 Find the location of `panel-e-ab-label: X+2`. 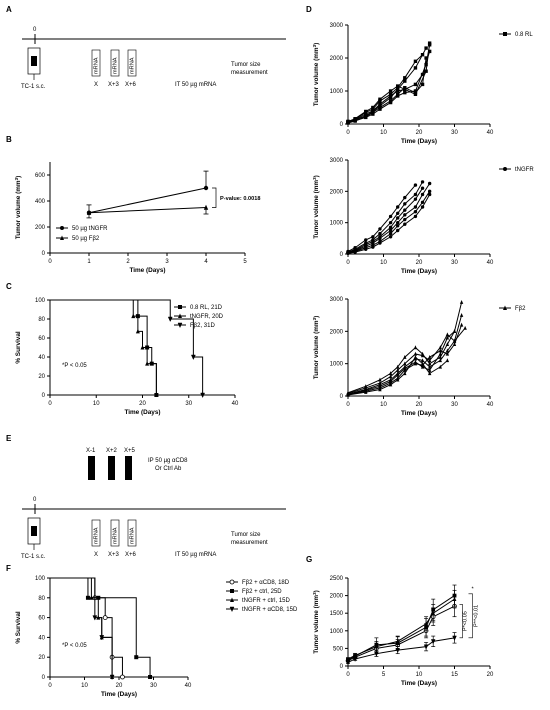

panel-e-ab-label: X+2 is located at coordinates (112, 451).